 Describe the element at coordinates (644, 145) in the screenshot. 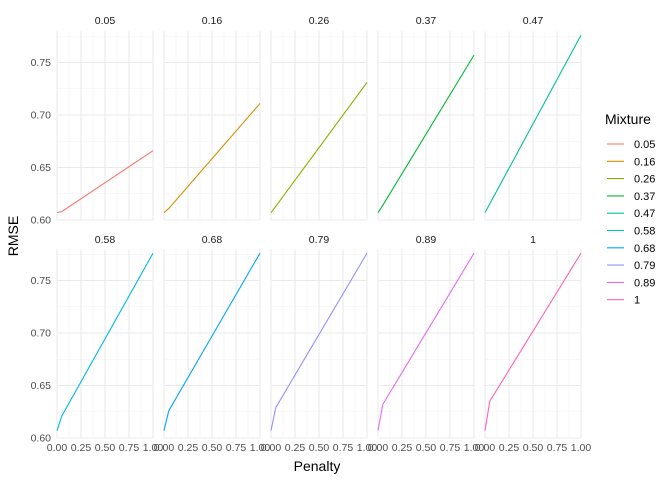

I see `legend-label: 0.05` at that location.